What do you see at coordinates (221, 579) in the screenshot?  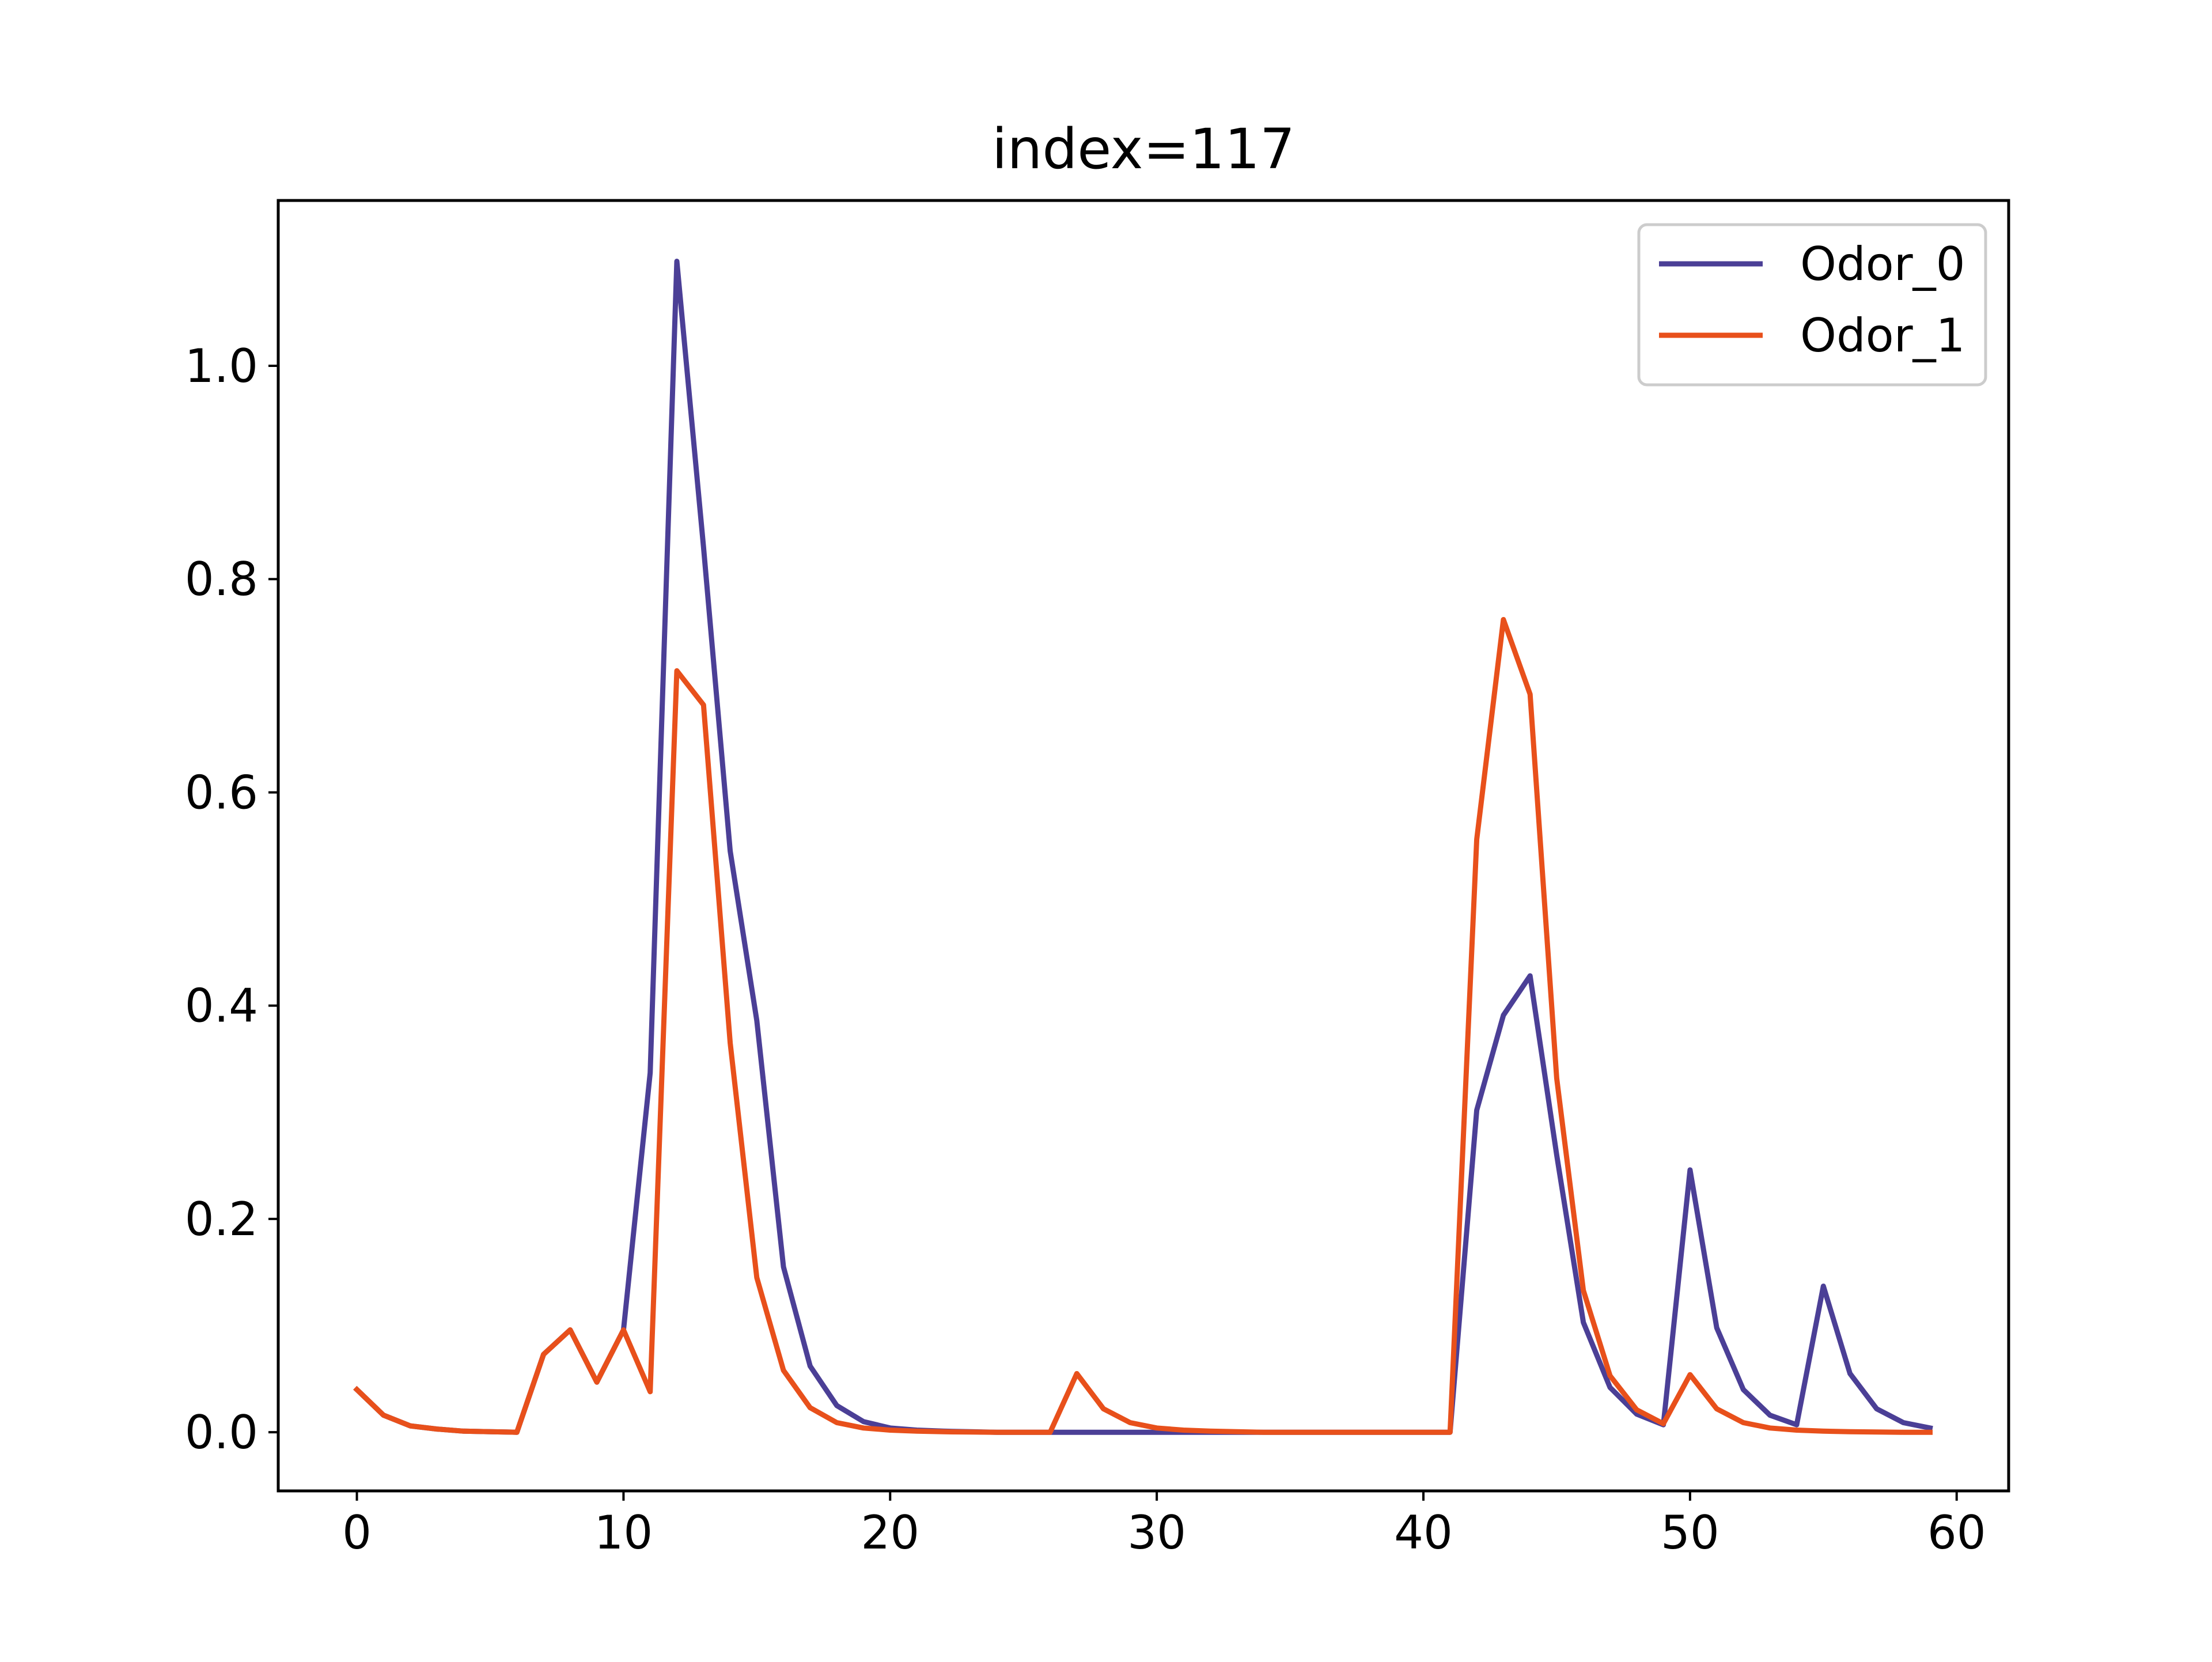 I see `y-tick-label: 0.8` at bounding box center [221, 579].